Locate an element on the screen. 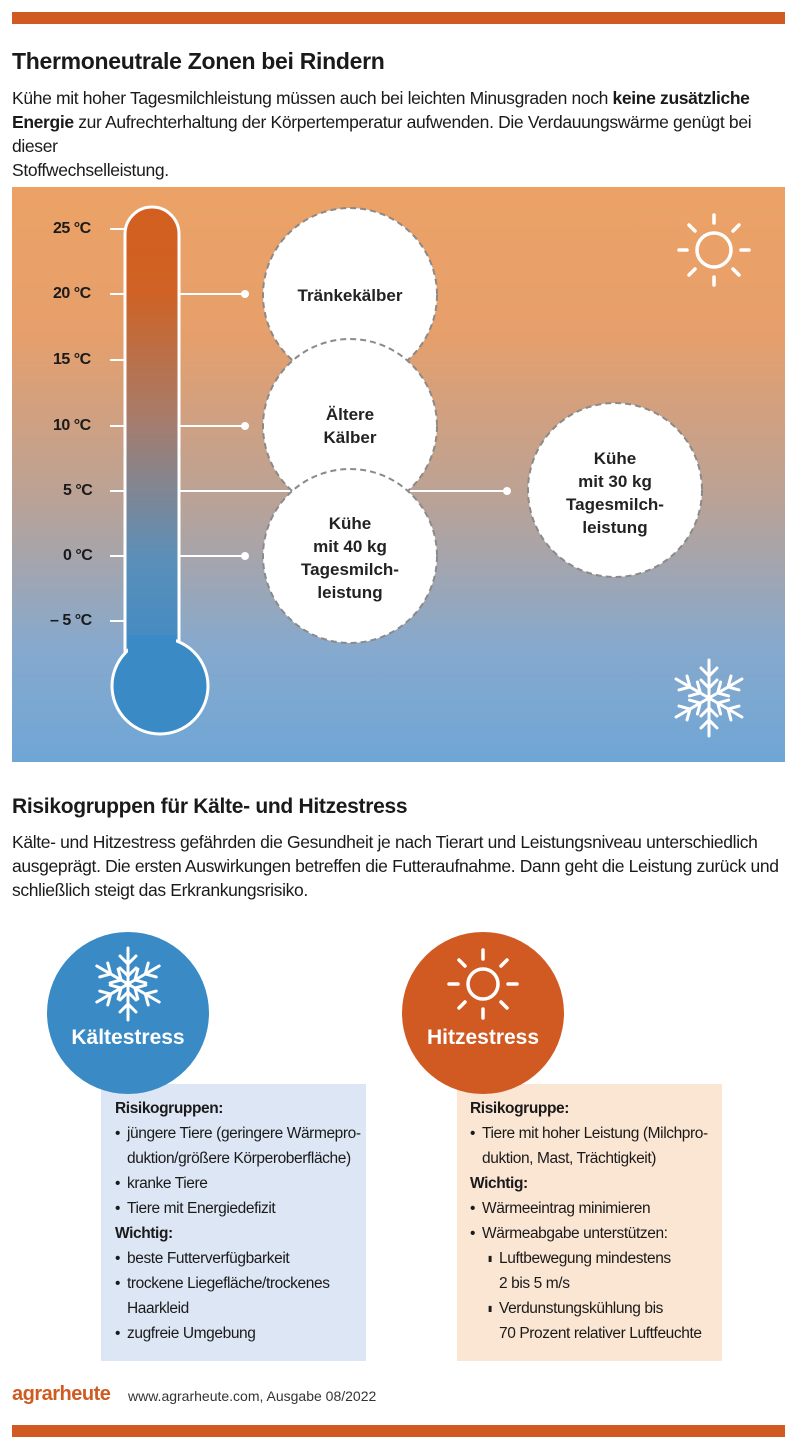 This screenshot has width=800, height=1453. section-title-risk: Risikogruppen für Kälte- und Hitzestress is located at coordinates (210, 806).